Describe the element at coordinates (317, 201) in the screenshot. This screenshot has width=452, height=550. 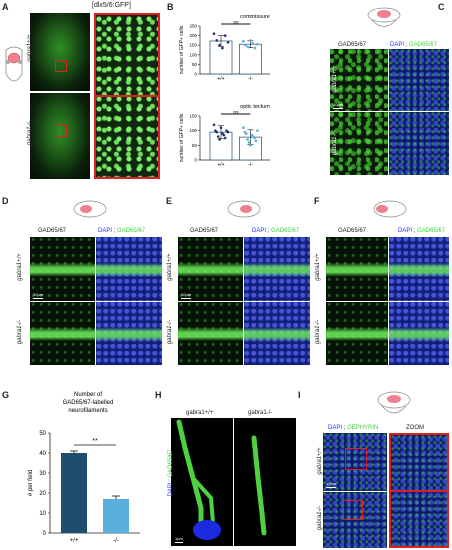
I see `panel-f-label: F` at that location.